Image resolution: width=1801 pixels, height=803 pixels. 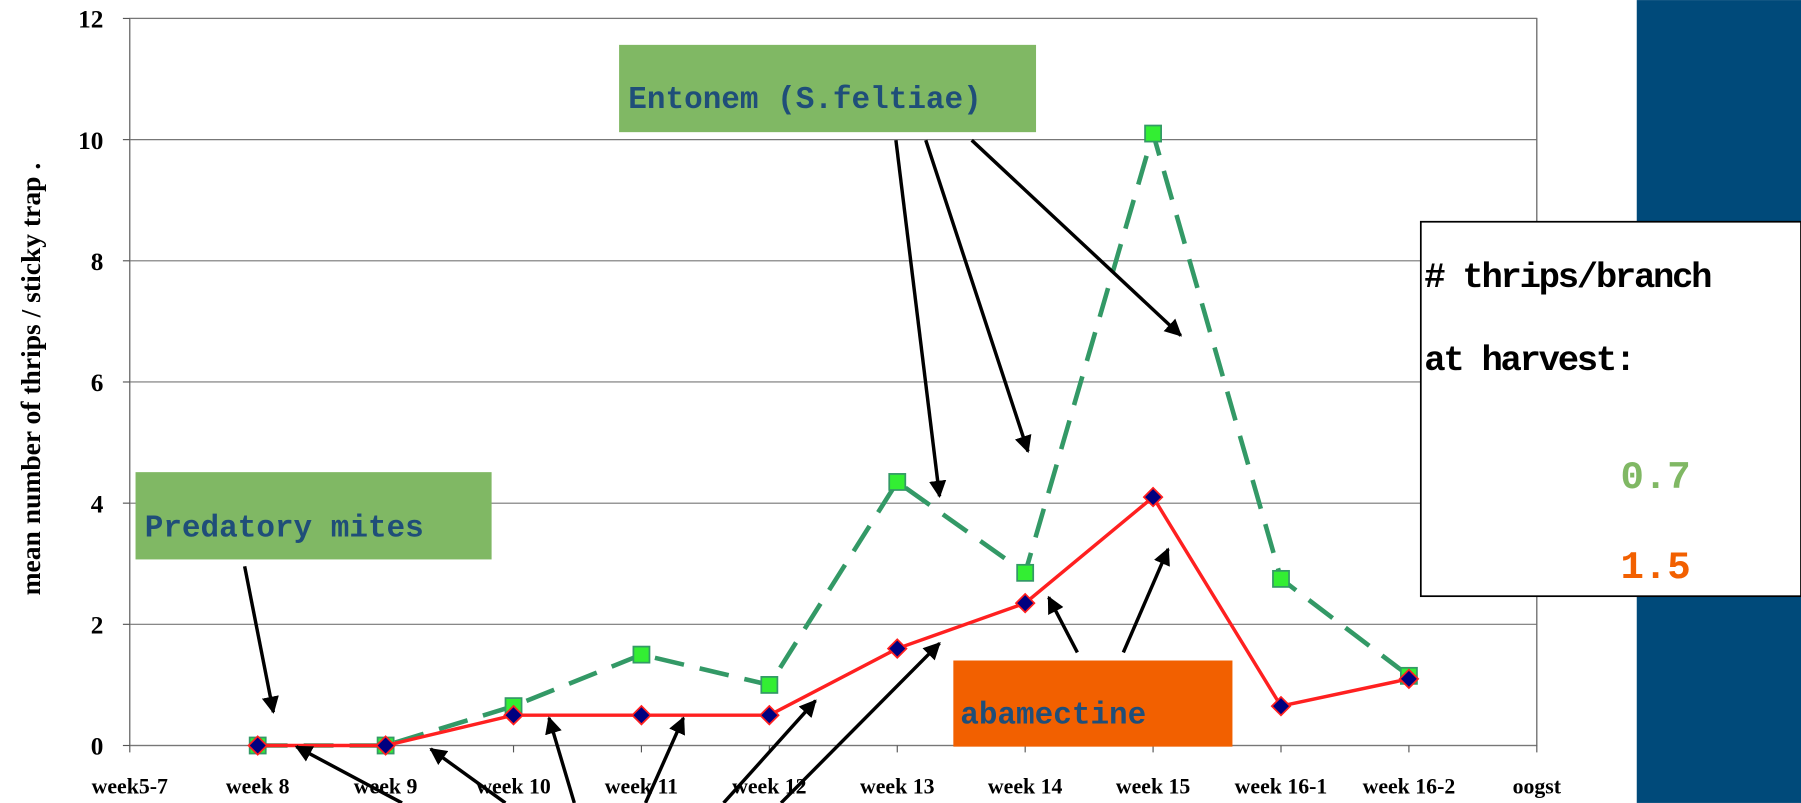 What do you see at coordinates (1153, 787) in the screenshot?
I see `x-tick-label: week 15` at bounding box center [1153, 787].